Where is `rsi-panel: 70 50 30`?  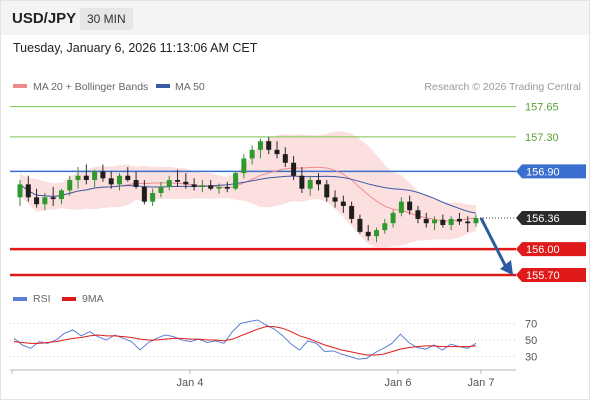 rsi-panel: 70 50 30 is located at coordinates (273, 341).